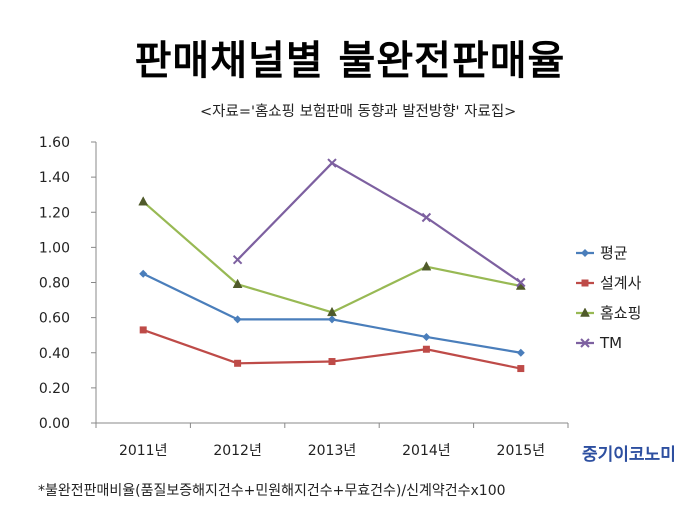 The image size is (700, 525). I want to click on x-tick-label: 2014년, so click(426, 451).